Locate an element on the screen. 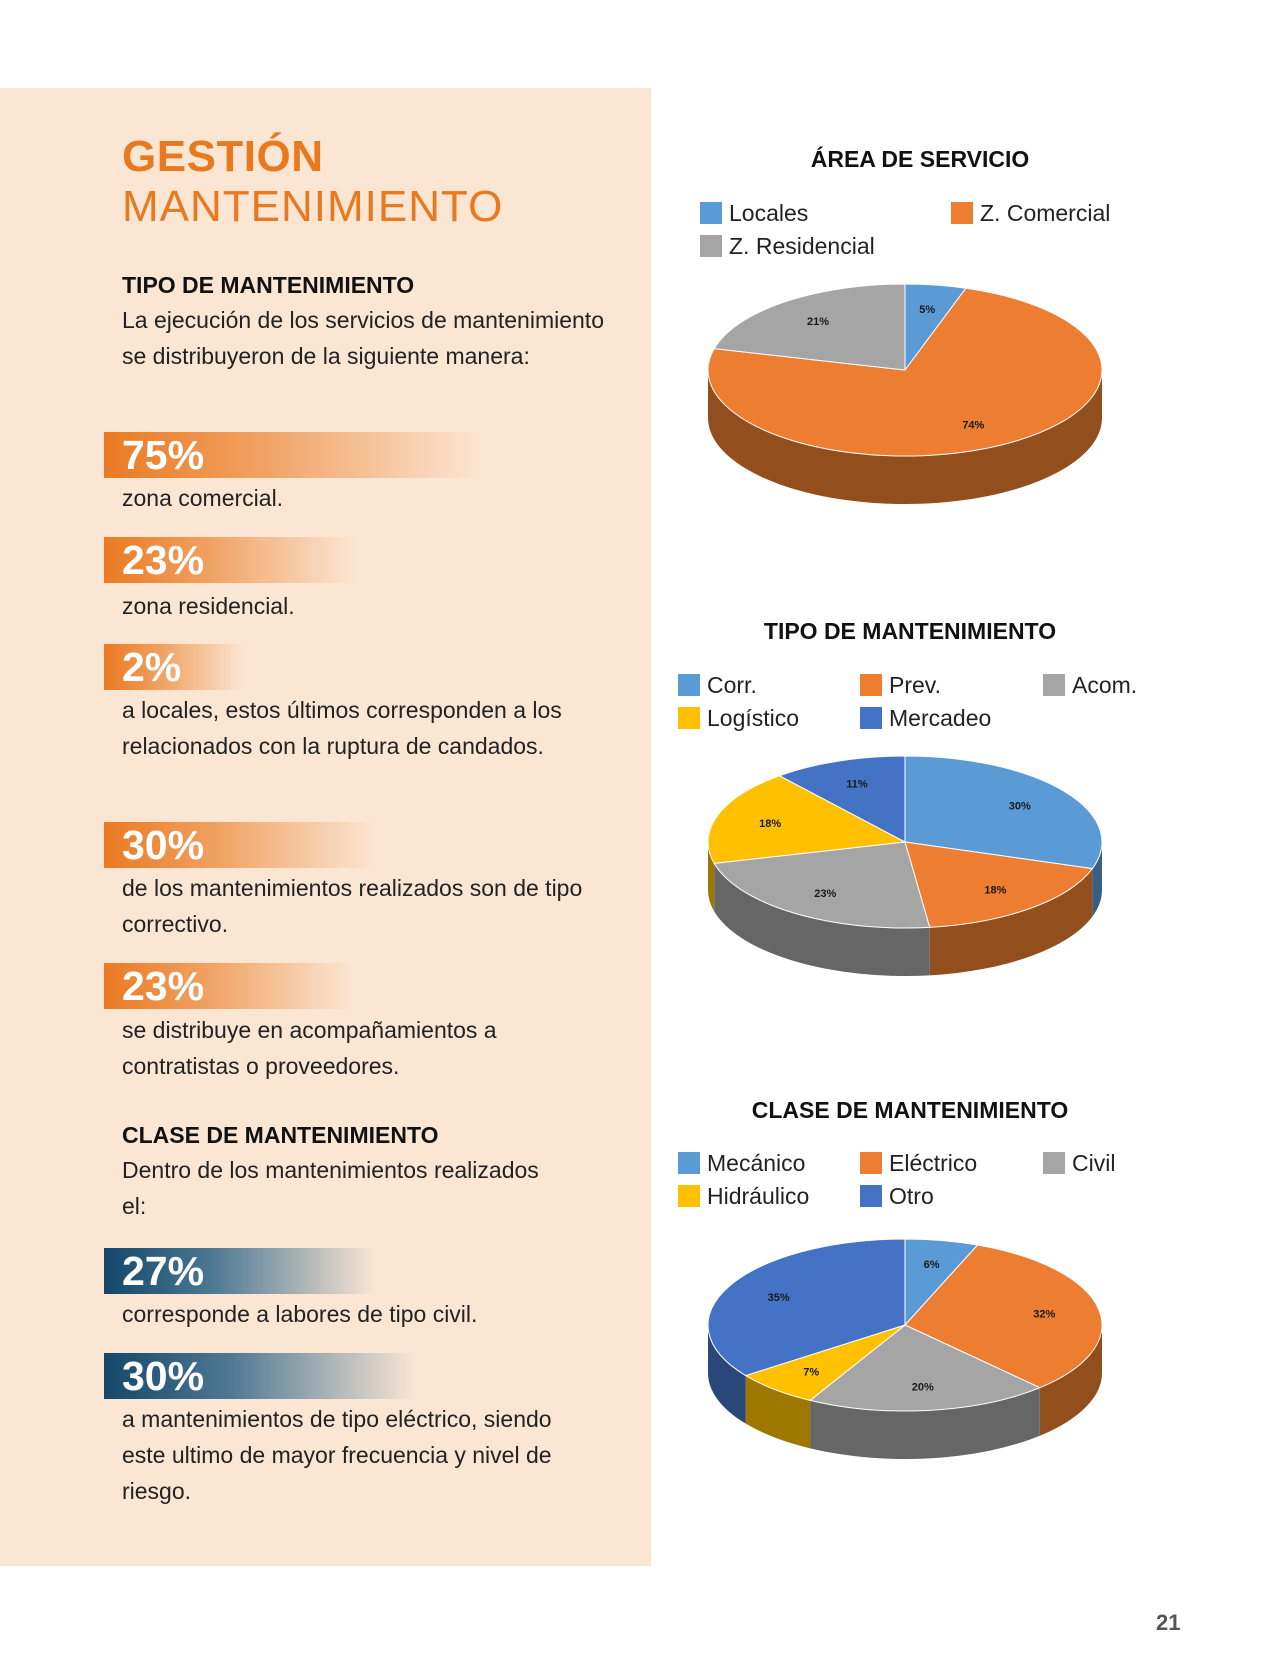  pie-data-label: 11% is located at coordinates (857, 785).